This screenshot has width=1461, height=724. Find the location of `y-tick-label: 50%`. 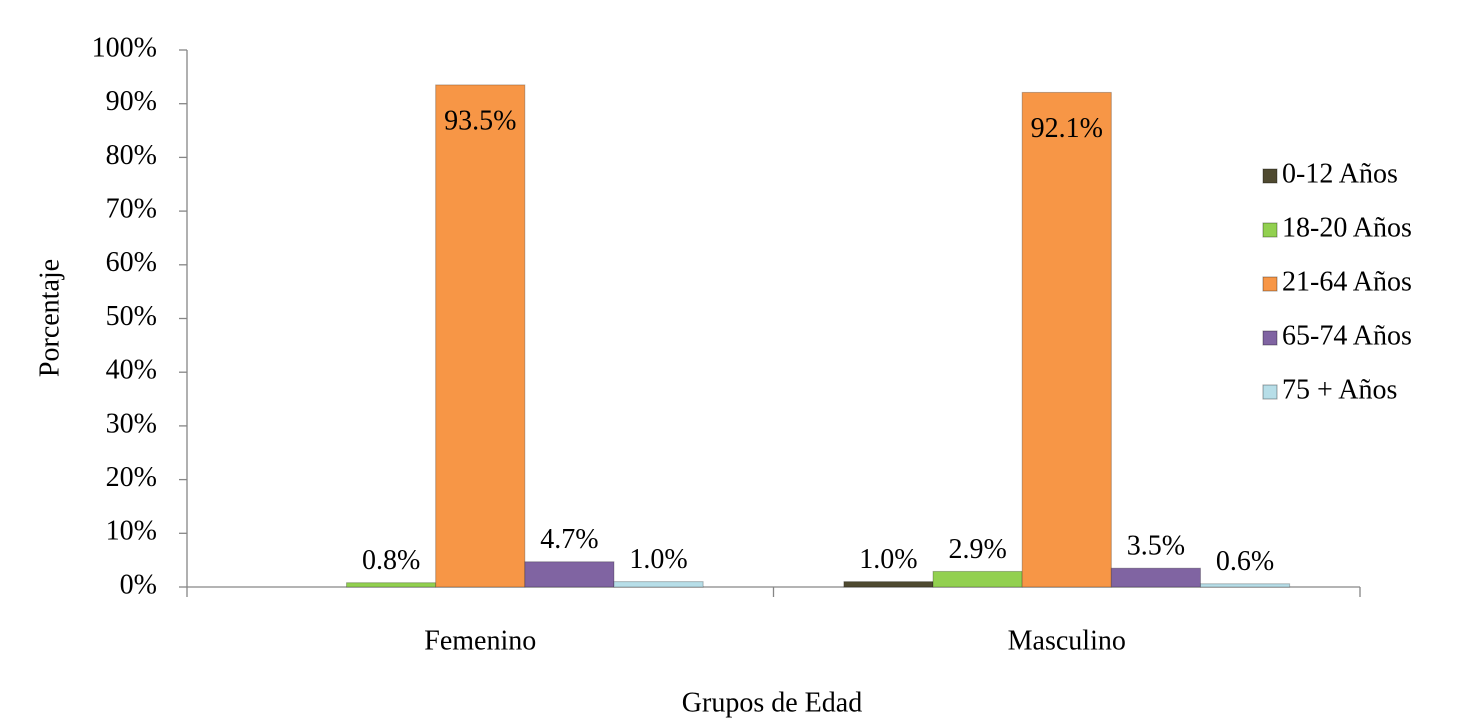

y-tick-label: 50% is located at coordinates (131, 316).